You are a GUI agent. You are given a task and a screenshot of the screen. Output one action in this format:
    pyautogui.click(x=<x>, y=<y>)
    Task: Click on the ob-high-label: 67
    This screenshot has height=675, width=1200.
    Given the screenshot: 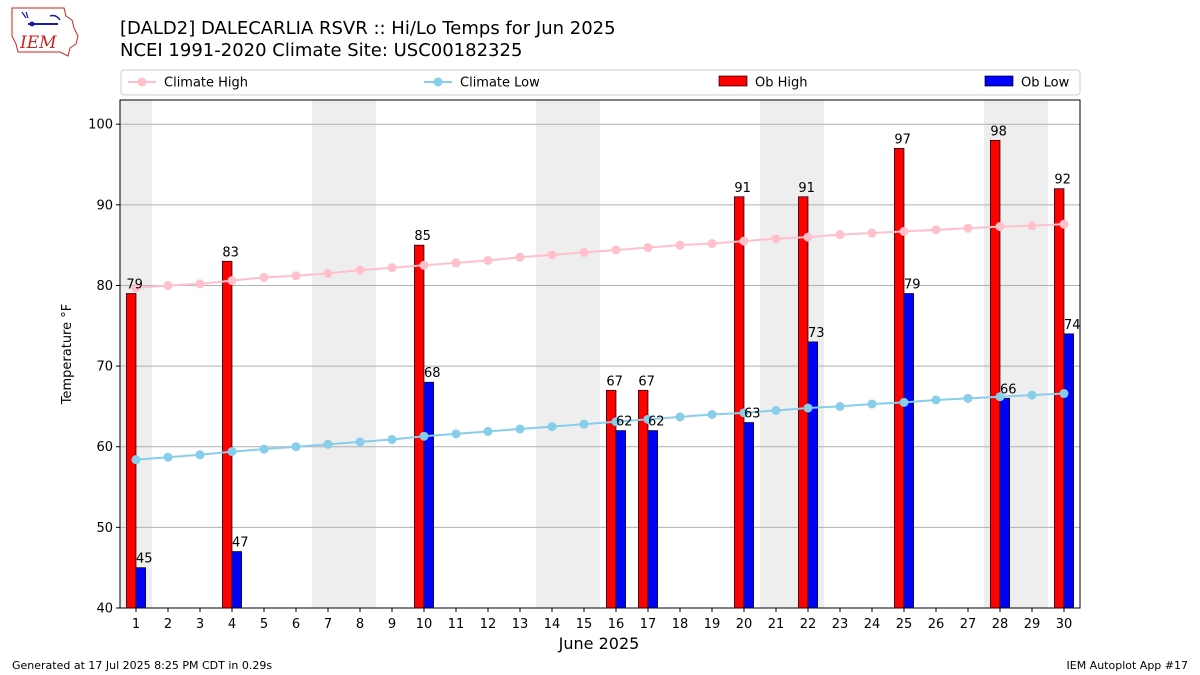 What is the action you would take?
    pyautogui.click(x=614, y=381)
    